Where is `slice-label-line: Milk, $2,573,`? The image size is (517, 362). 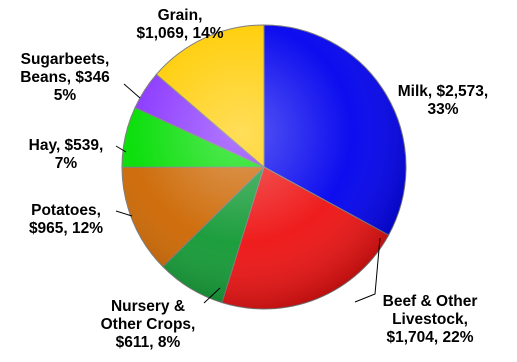
slice-label-line: Milk, $2,573, is located at coordinates (443, 91).